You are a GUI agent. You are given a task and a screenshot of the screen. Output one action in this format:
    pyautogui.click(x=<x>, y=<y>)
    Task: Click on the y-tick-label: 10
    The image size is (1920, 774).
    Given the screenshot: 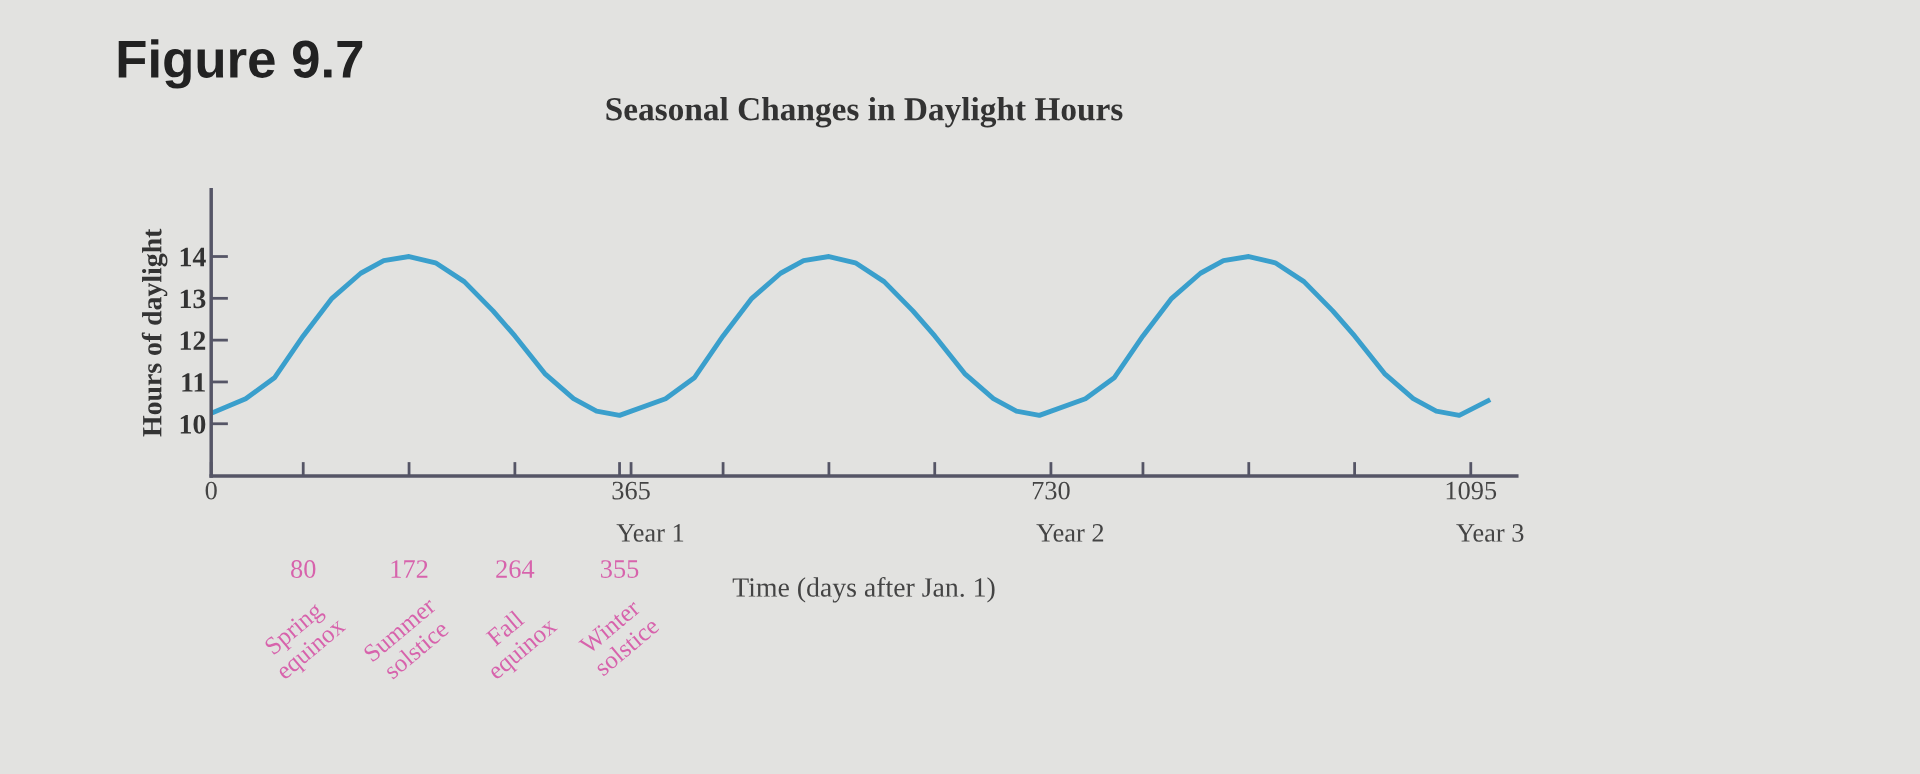 What is the action you would take?
    pyautogui.click(x=193, y=424)
    